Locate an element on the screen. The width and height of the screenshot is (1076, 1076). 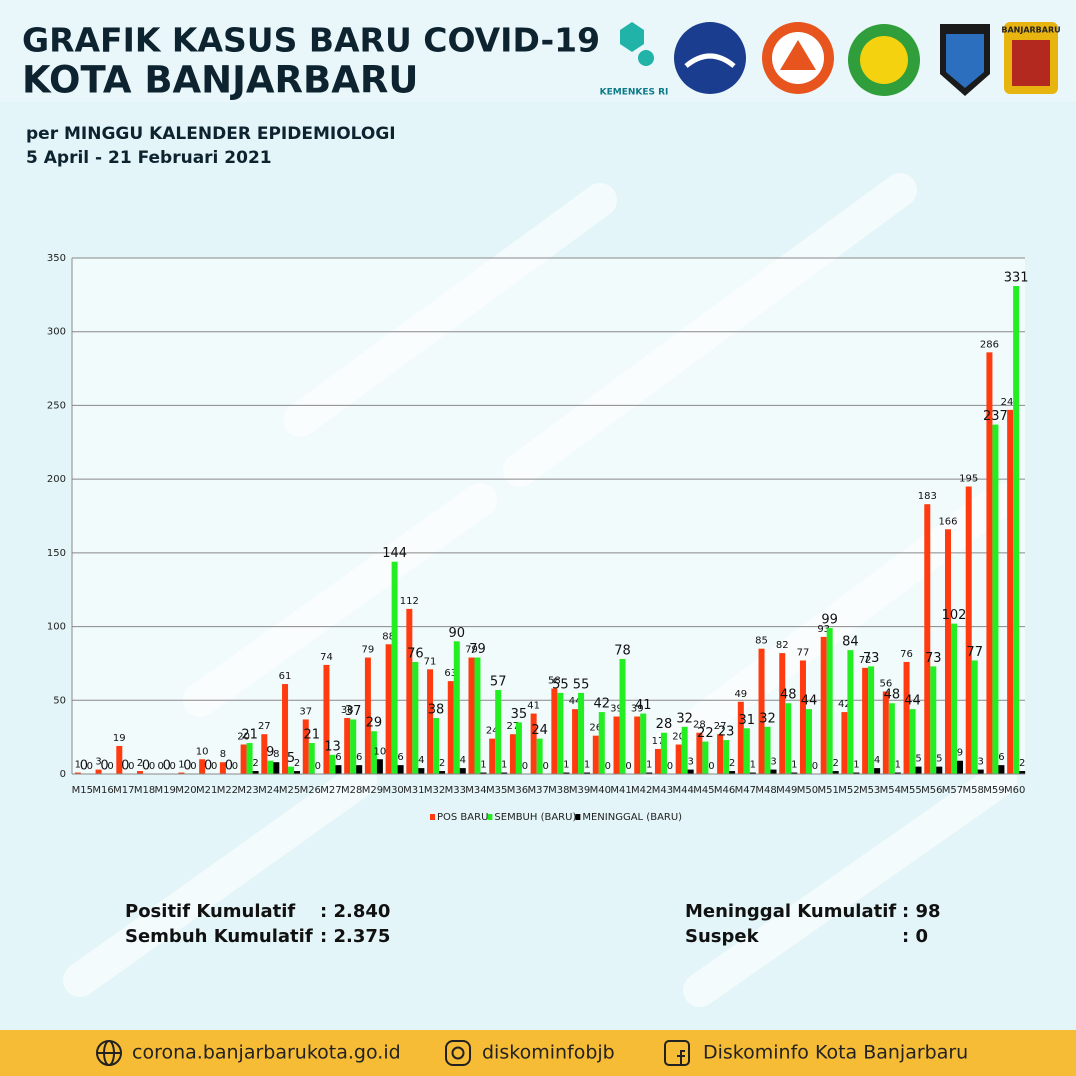
data-label: 21 is located at coordinates (311, 735).